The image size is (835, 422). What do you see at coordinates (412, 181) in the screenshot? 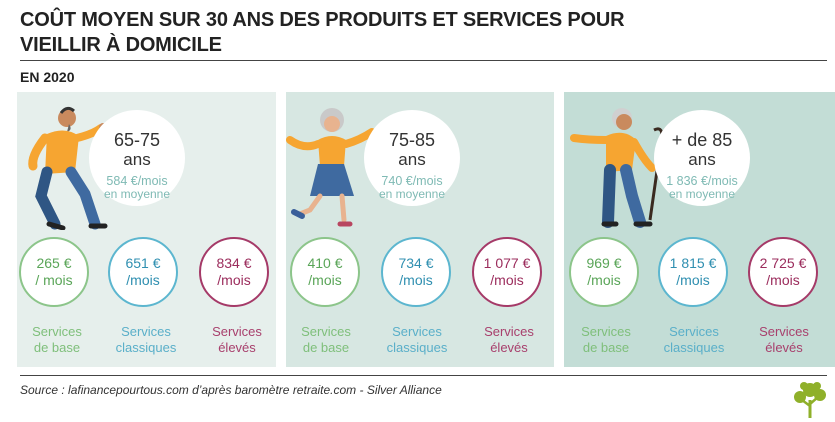
I see `average-cost: 740 €/mois` at bounding box center [412, 181].